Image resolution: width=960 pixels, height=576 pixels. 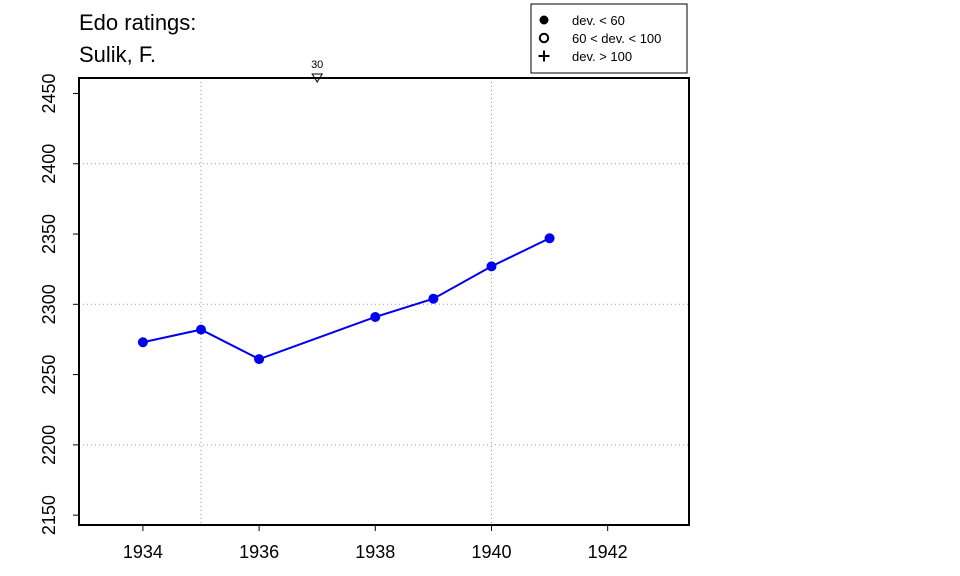 I want to click on chart-subtitle: Sulik, F., so click(x=117, y=54).